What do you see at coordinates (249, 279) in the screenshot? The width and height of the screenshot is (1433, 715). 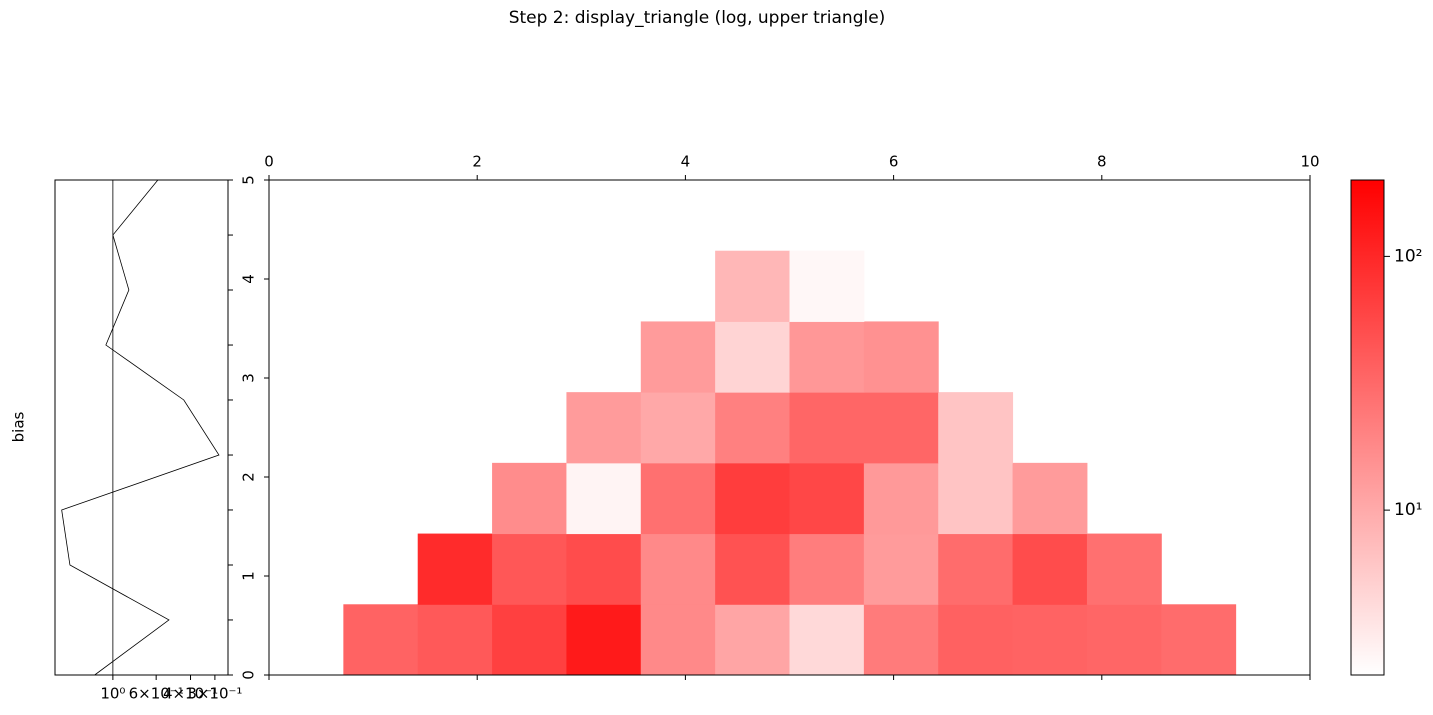 I see `y-tick-label: 4` at bounding box center [249, 279].